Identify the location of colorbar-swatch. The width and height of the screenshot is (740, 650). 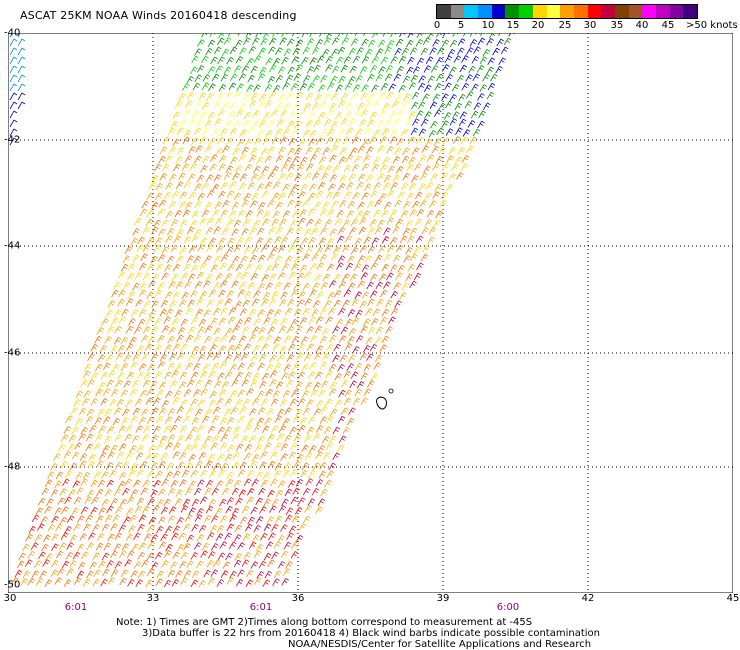
(663, 11).